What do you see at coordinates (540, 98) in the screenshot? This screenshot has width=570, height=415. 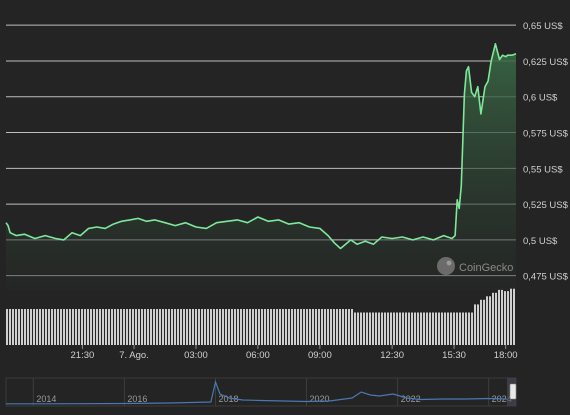 I see `y-tick-label: 0,6 US$` at bounding box center [540, 98].